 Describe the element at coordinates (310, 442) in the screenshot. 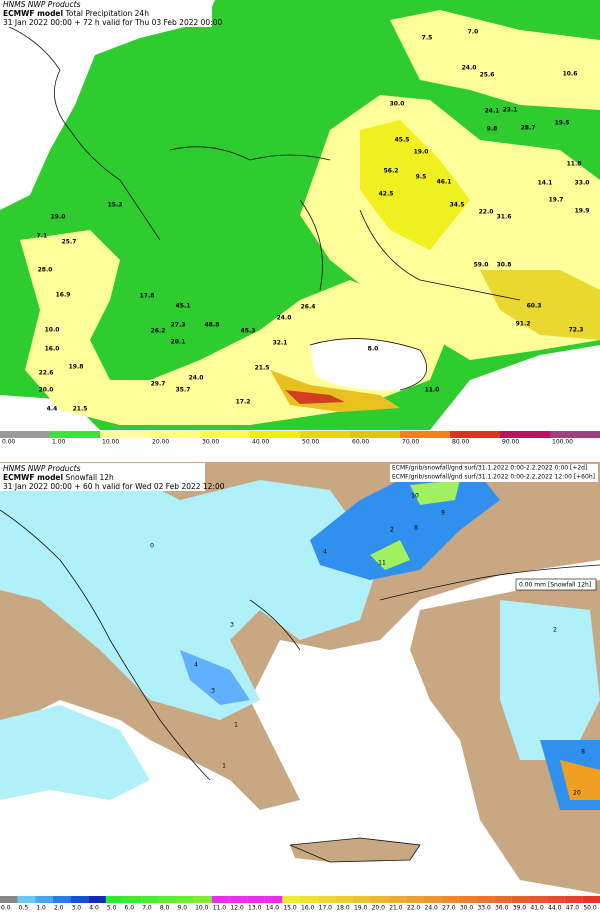

I see `colorbar-label: 50.00` at that location.